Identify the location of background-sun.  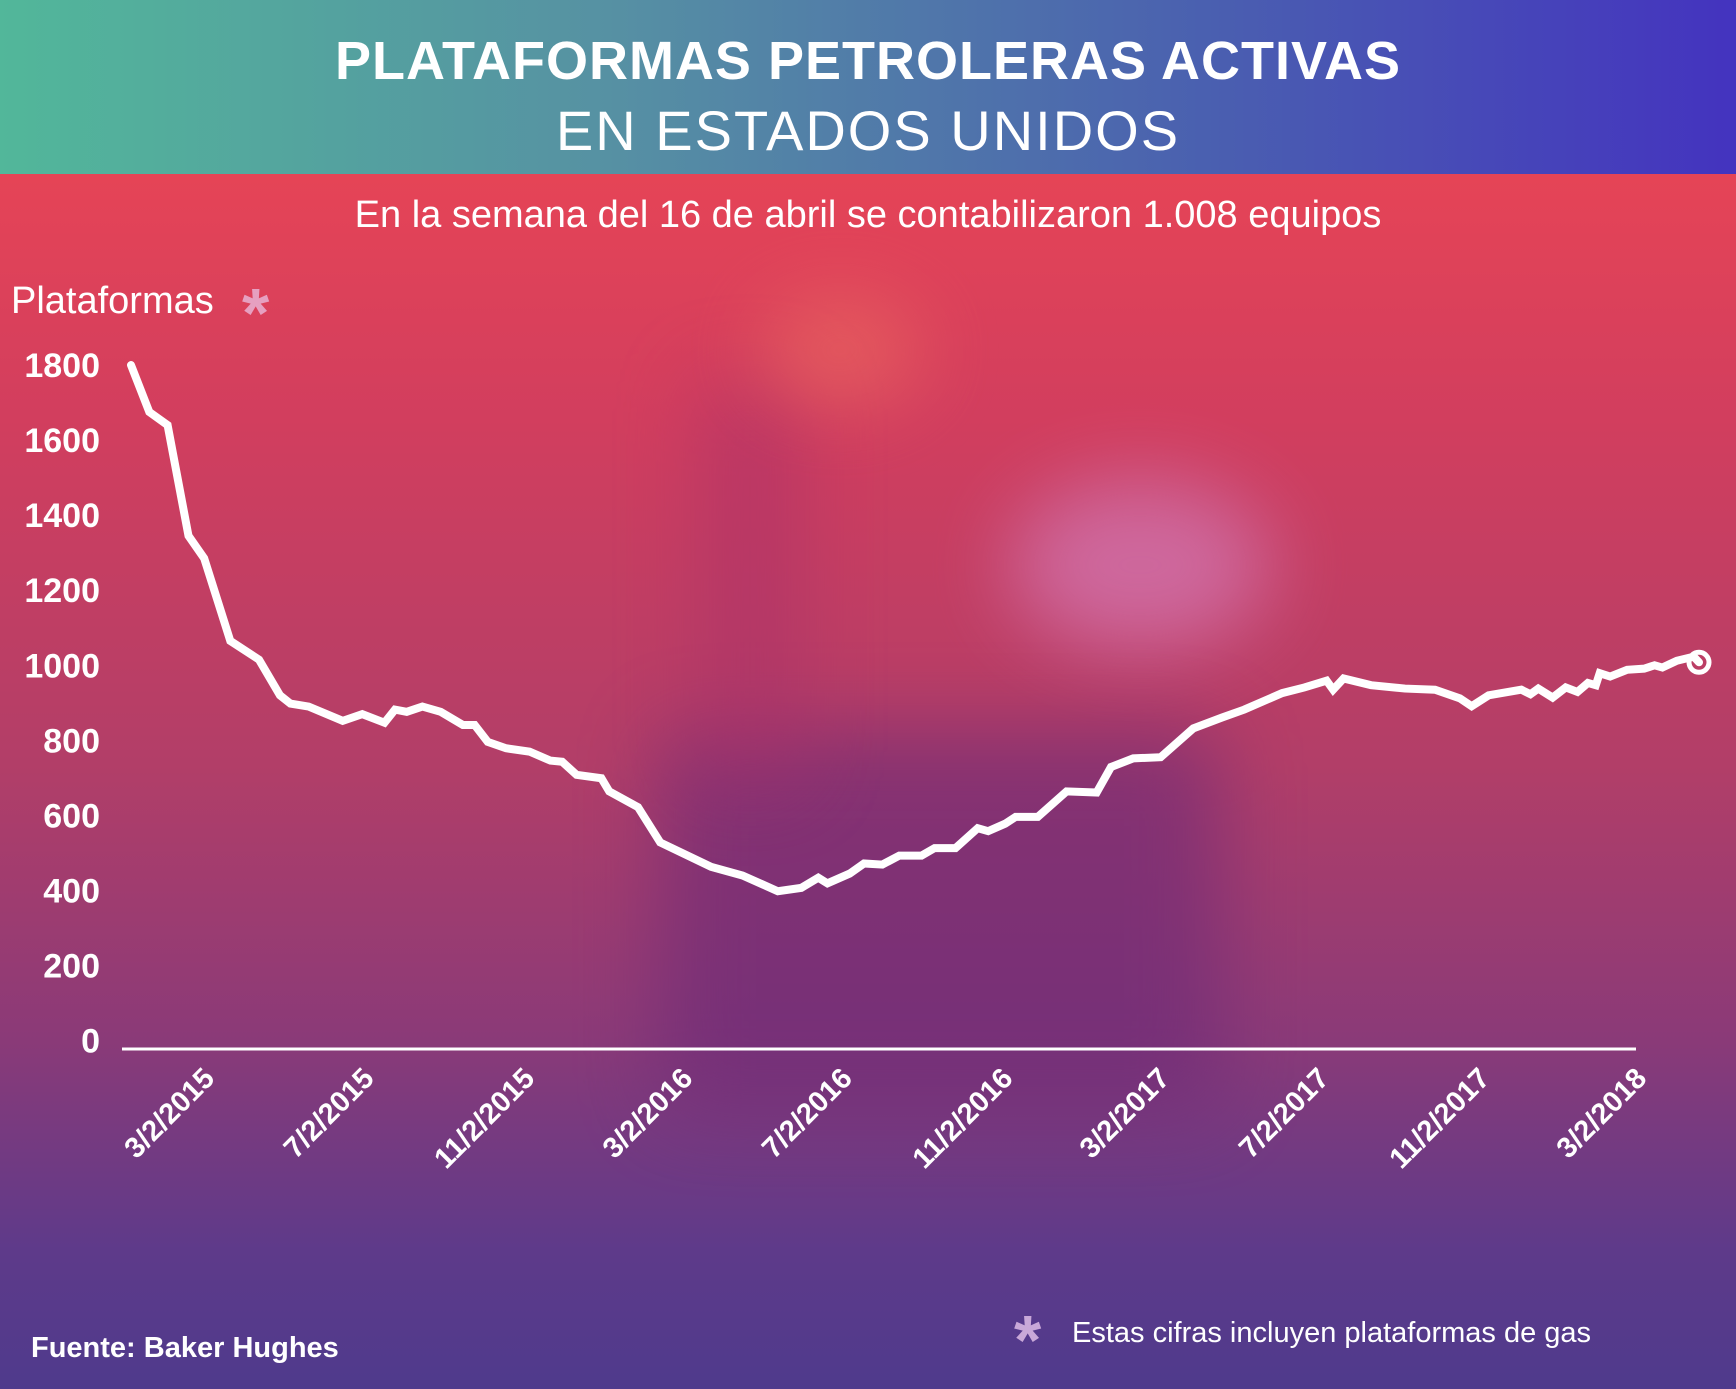
(1140, 565).